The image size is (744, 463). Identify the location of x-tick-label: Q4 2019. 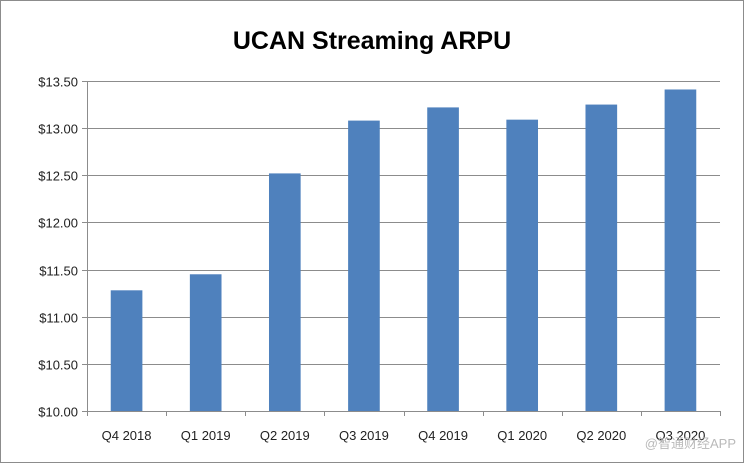
(443, 435).